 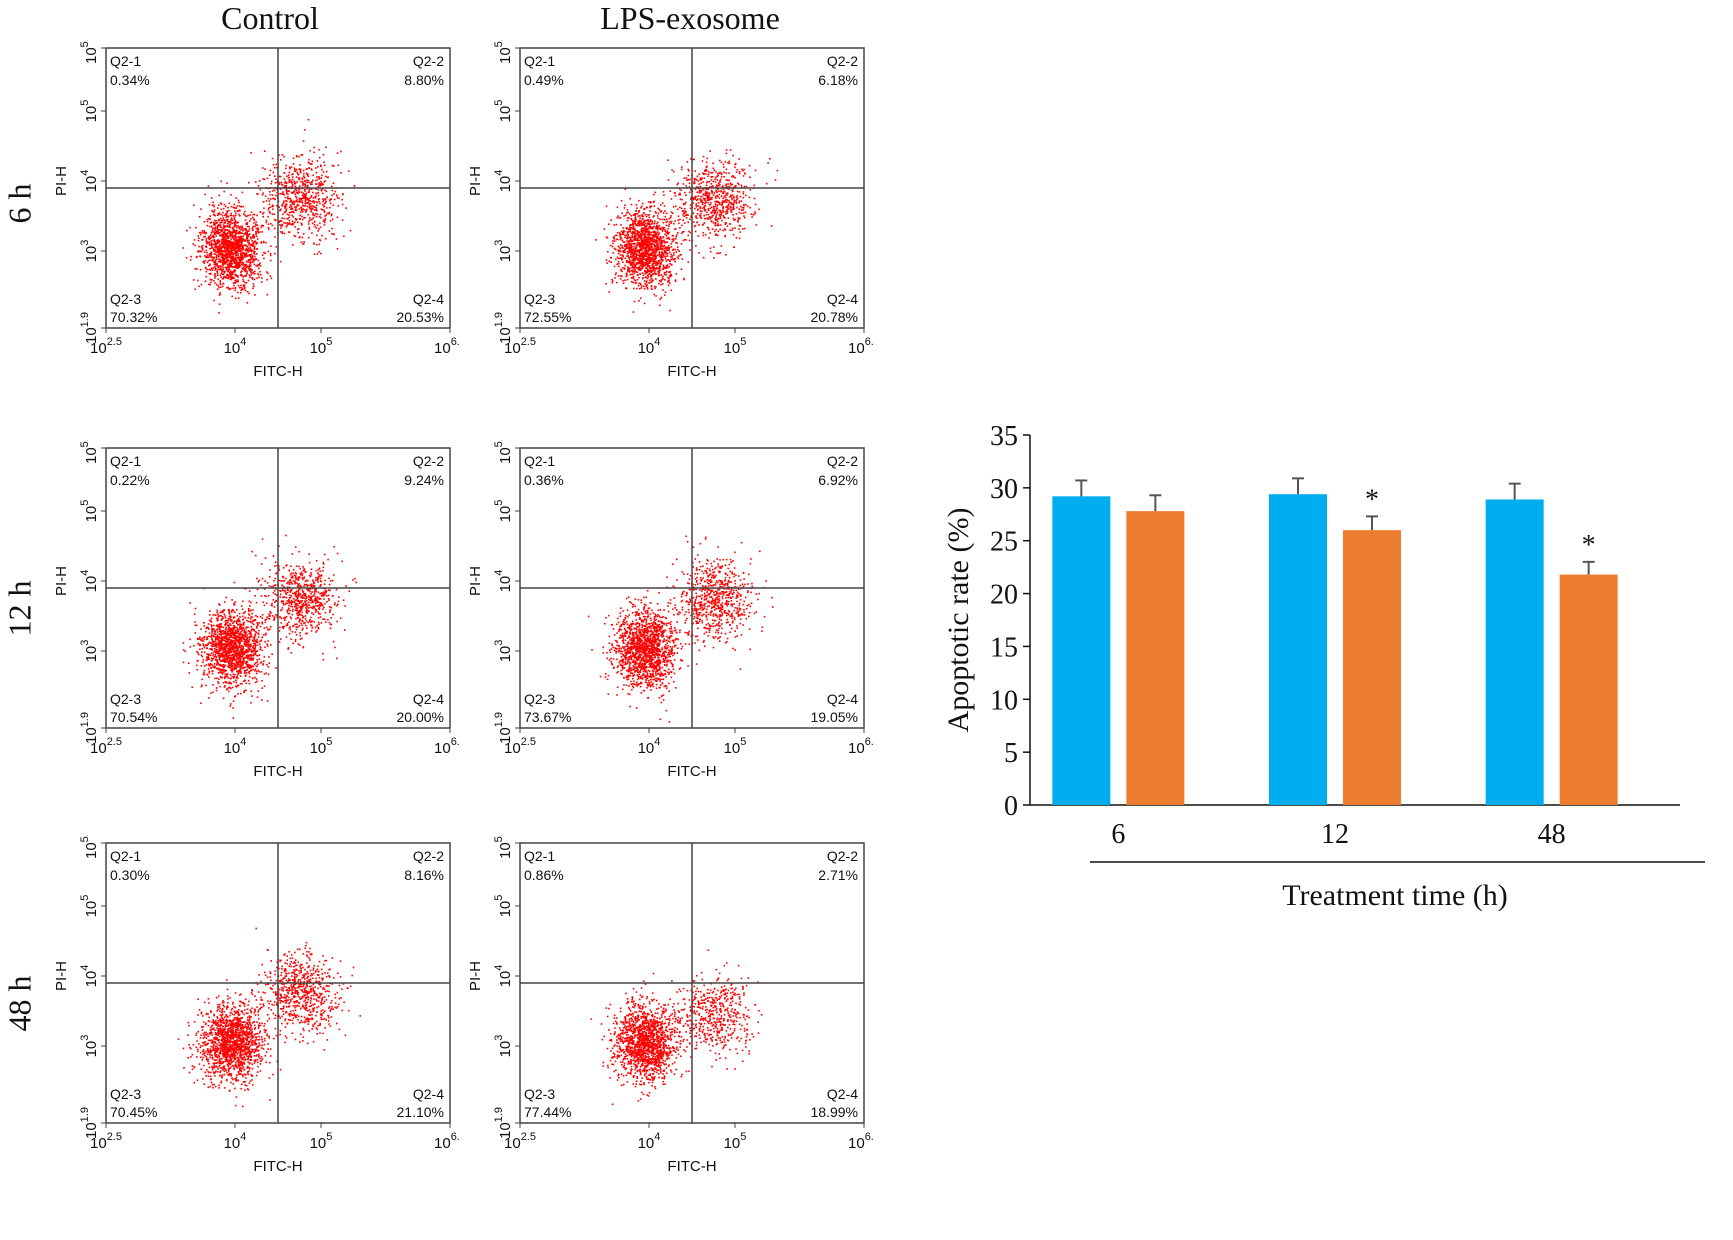 I want to click on bar-lps-exosome-12h, so click(x=1372, y=667).